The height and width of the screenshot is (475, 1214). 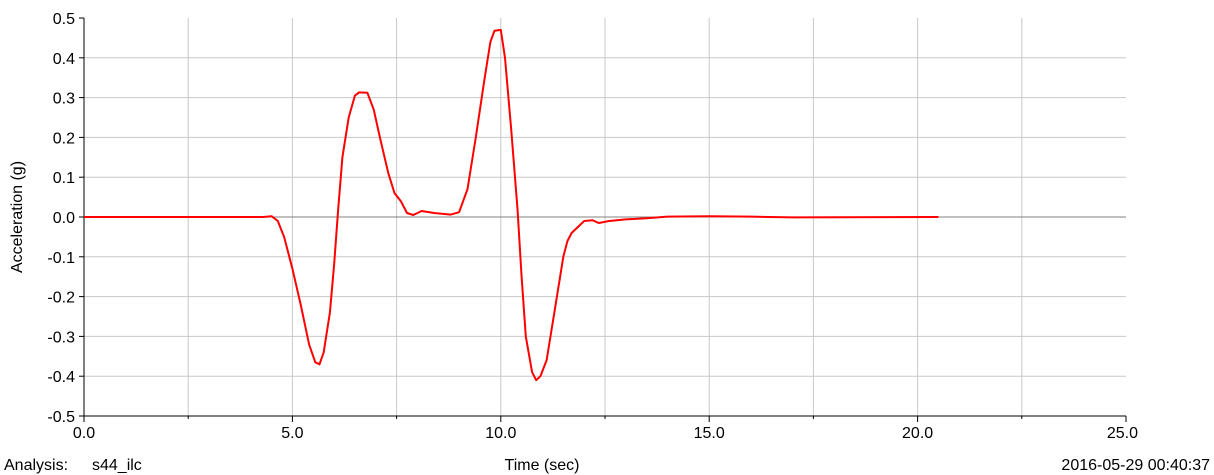 I want to click on y-tick-label: 0.0, so click(x=64, y=218).